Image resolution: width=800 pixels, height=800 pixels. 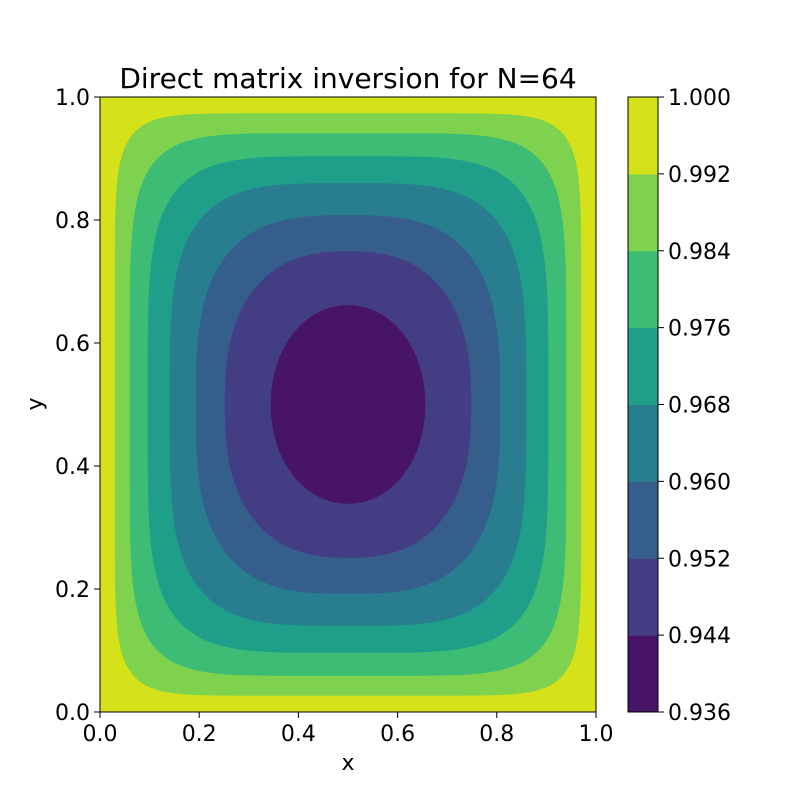 What do you see at coordinates (72, 467) in the screenshot?
I see `y-tick-label: 0.4` at bounding box center [72, 467].